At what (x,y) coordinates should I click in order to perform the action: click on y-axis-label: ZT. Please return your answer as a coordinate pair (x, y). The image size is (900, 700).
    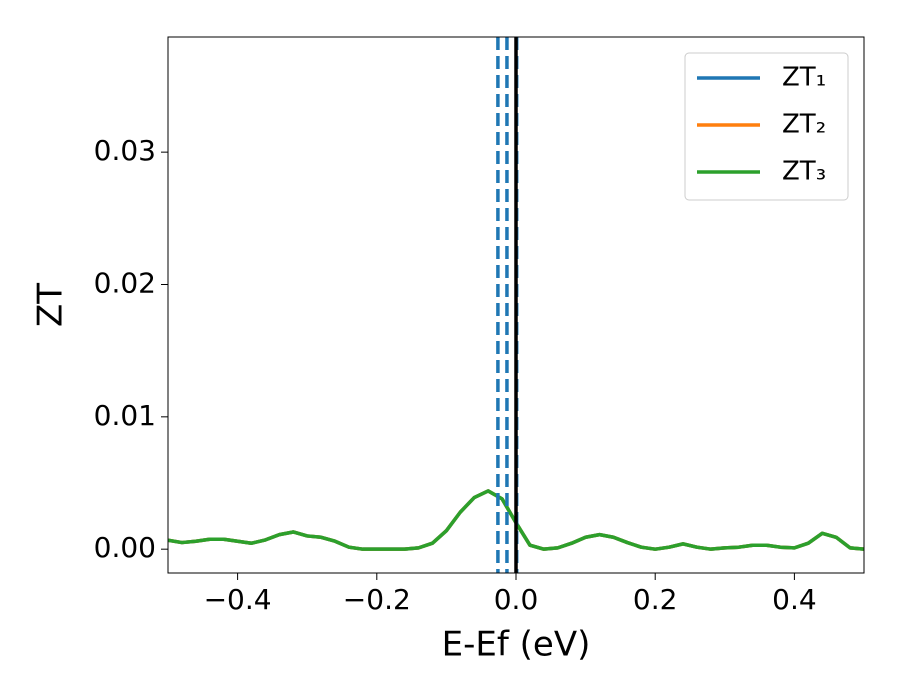
    Looking at the image, I should click on (51, 305).